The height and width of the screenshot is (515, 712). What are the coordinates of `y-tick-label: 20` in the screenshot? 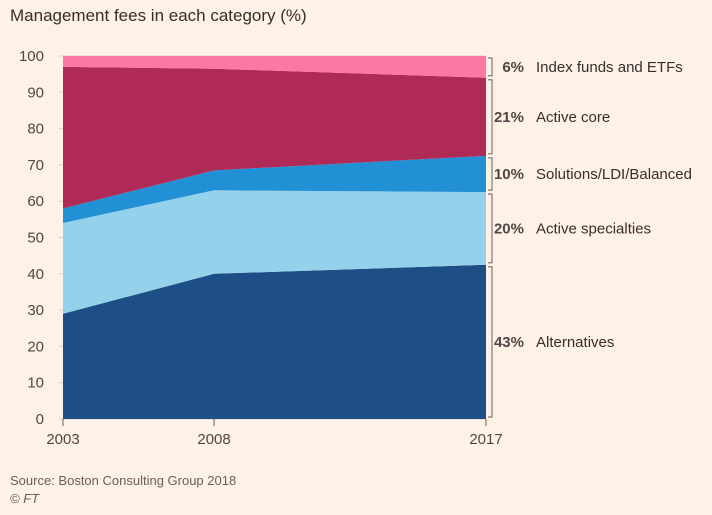 It's located at (35, 346).